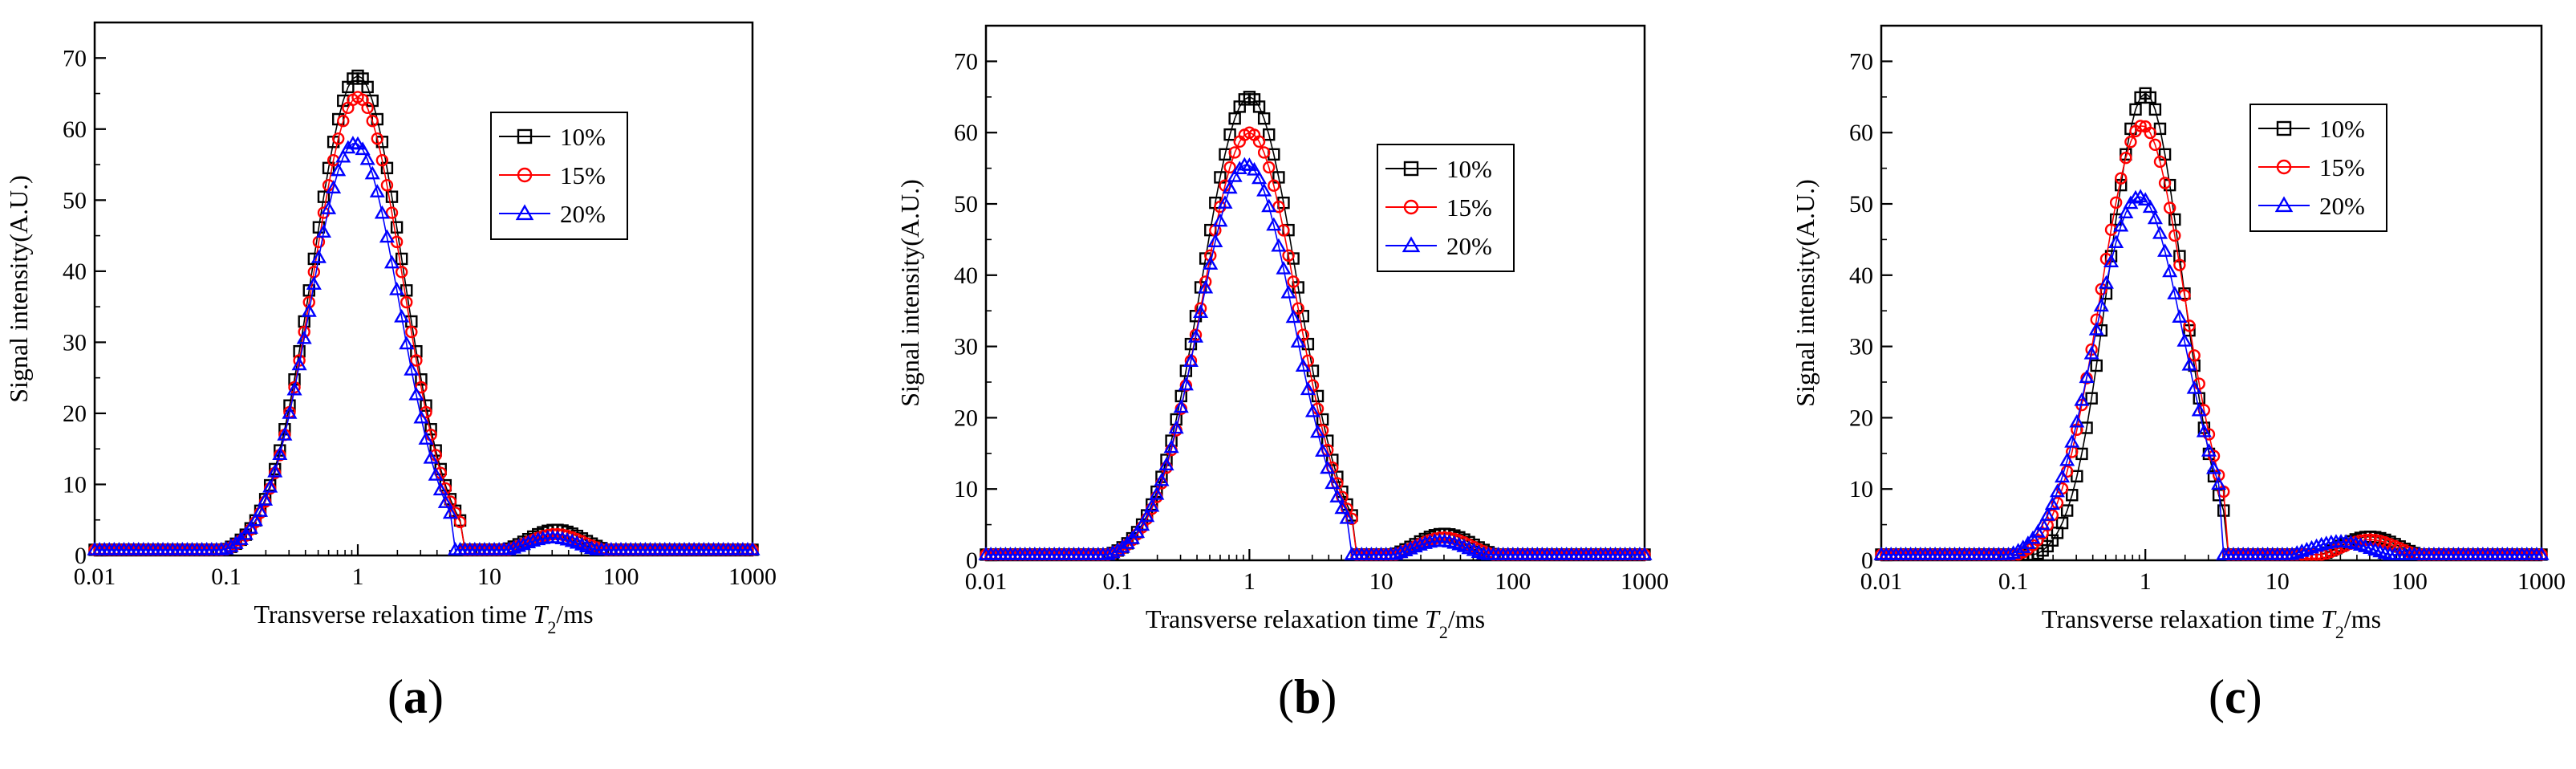 The height and width of the screenshot is (769, 2576). I want to click on legend-label: 10%, so click(583, 137).